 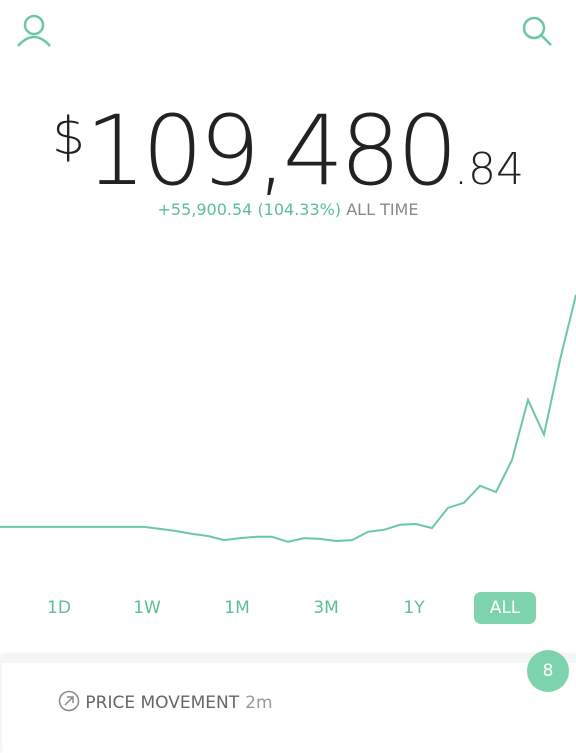 I want to click on card-time: 2m, so click(x=259, y=703).